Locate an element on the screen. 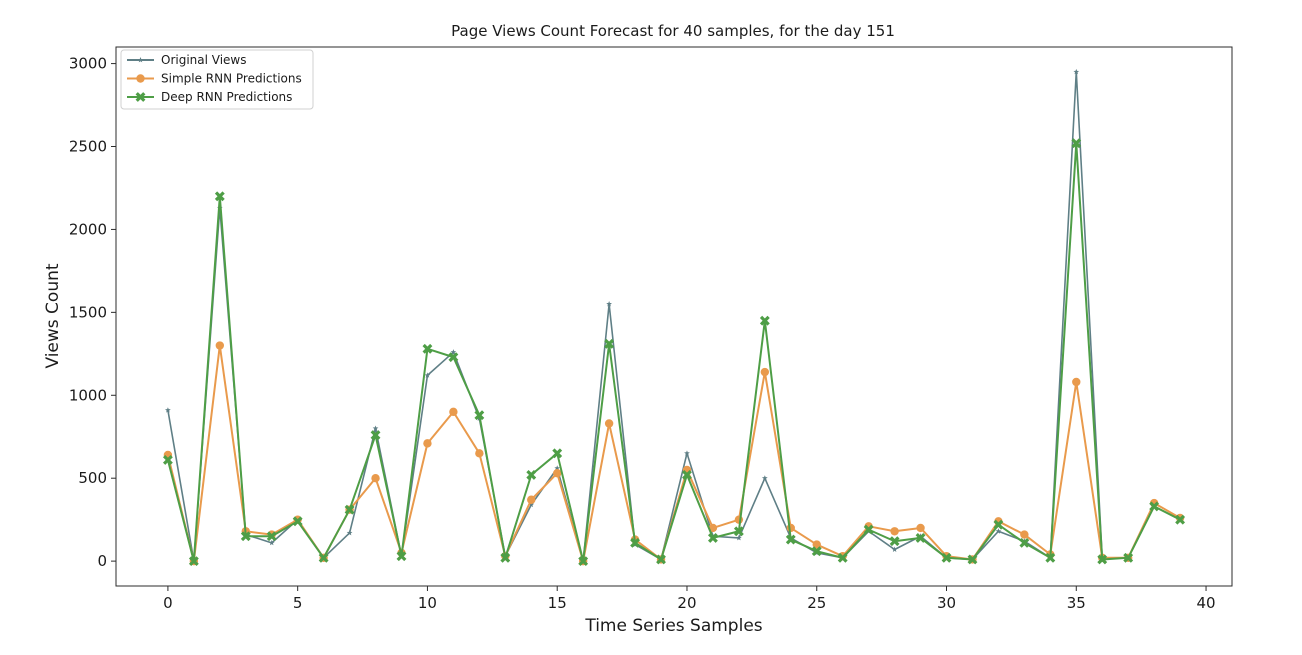 This screenshot has width=1302, height=655. y-tick-label: 1500 is located at coordinates (88, 312).